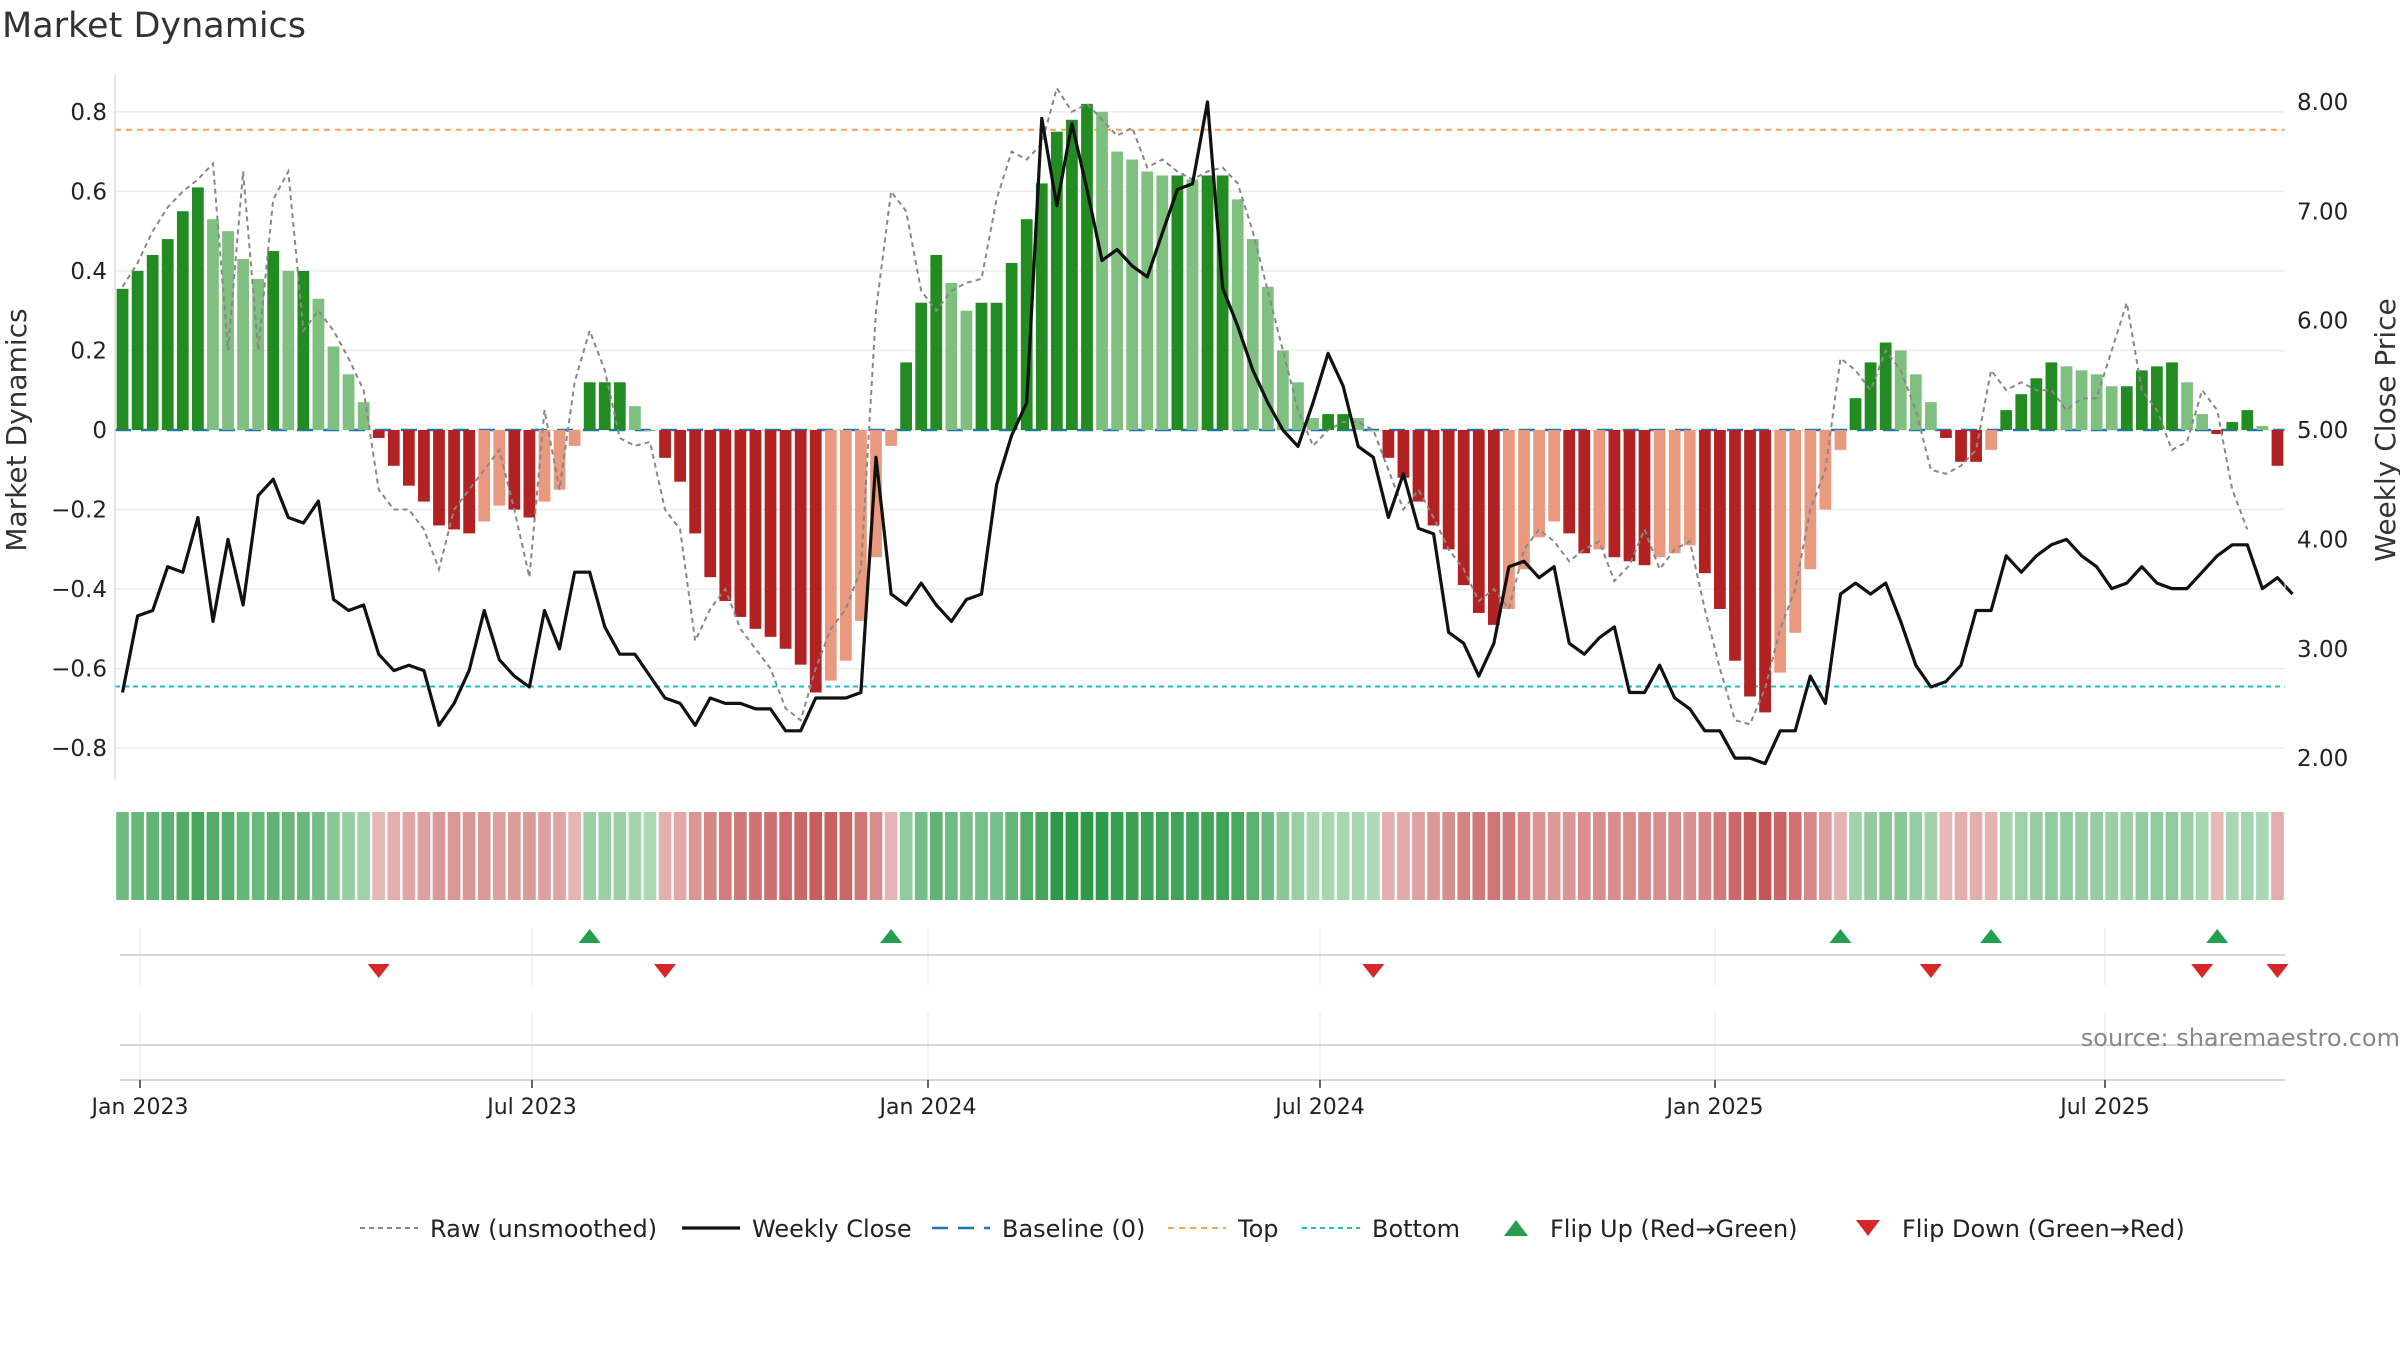  What do you see at coordinates (99, 431) in the screenshot?
I see `left-tick-label: 0` at bounding box center [99, 431].